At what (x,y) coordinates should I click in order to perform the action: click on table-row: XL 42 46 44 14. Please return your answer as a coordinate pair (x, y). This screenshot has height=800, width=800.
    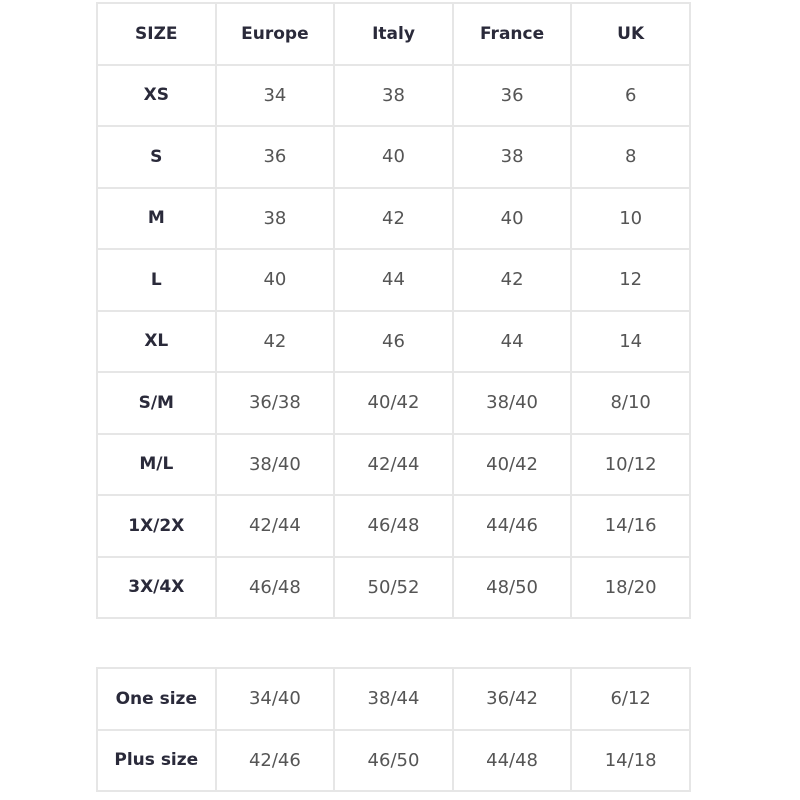
    Looking at the image, I should click on (393, 341).